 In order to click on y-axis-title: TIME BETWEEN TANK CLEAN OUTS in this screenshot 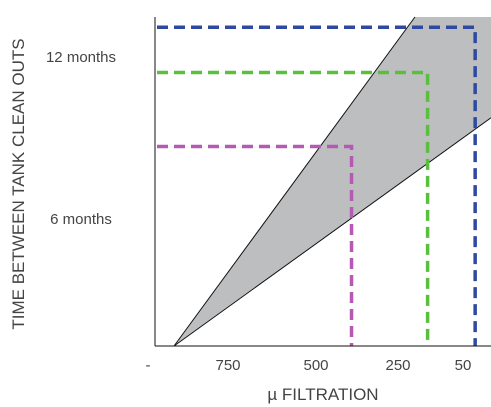, I will do `click(18, 183)`.